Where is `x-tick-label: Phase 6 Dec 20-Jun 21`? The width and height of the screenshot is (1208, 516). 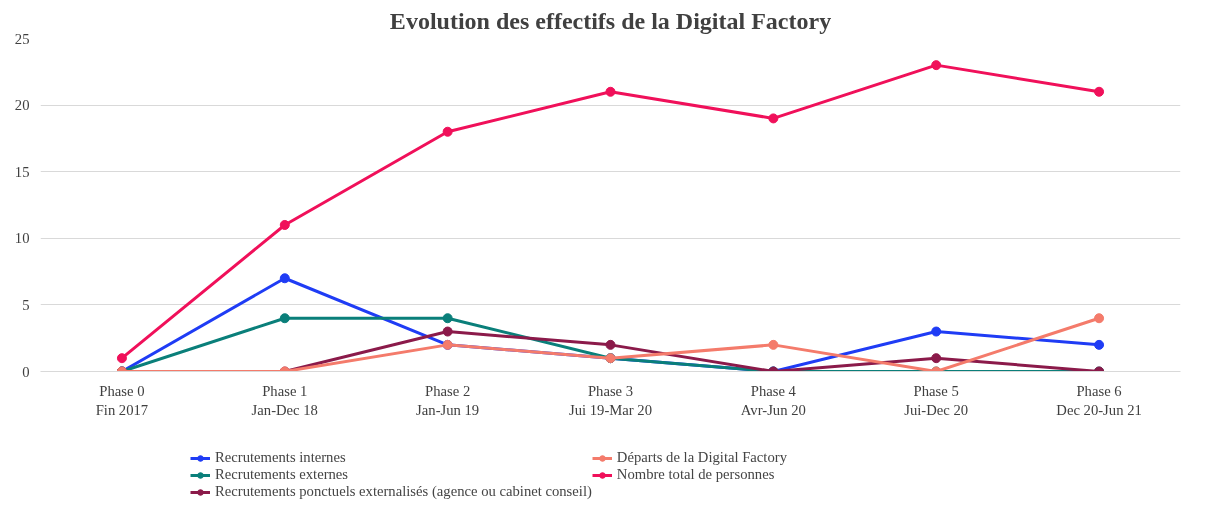 x-tick-label: Phase 6 Dec 20-Jun 21 is located at coordinates (1099, 400).